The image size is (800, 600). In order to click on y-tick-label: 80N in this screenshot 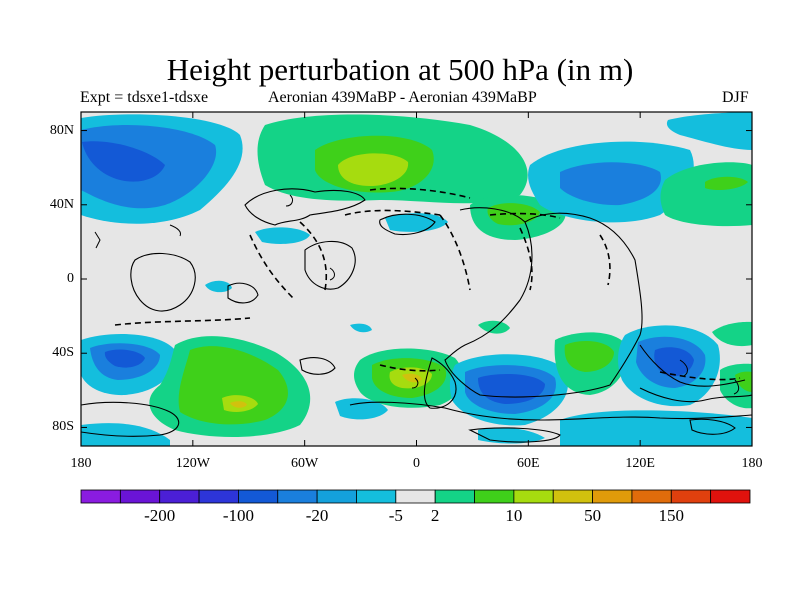, I will do `click(61, 130)`.